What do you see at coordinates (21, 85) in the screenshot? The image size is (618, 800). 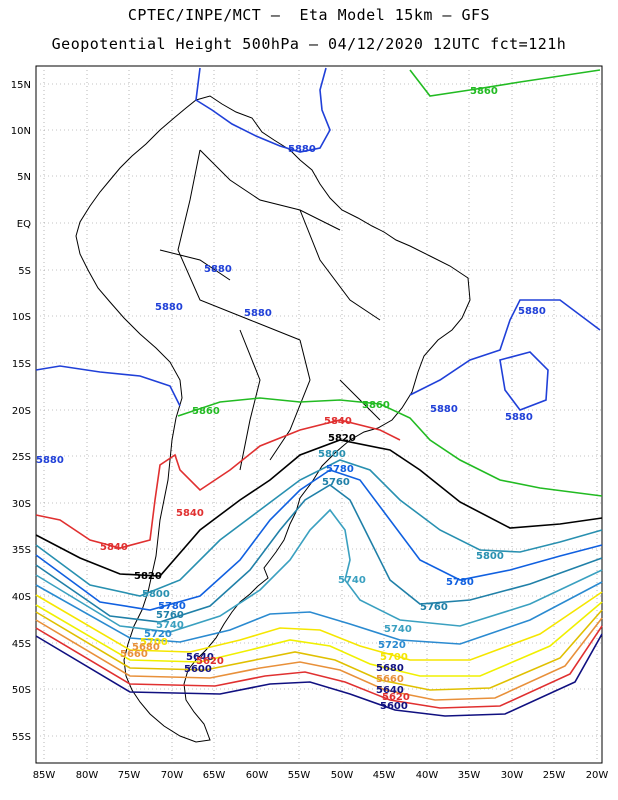 I see `lat-tick-label: 15N` at bounding box center [21, 85].